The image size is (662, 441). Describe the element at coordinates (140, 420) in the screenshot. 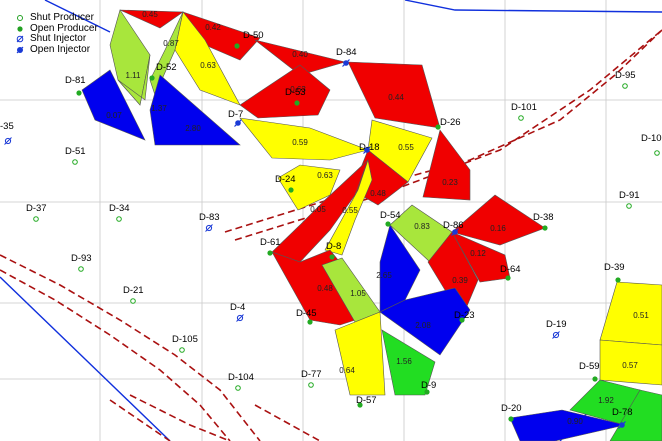

I see `fault-line` at that location.